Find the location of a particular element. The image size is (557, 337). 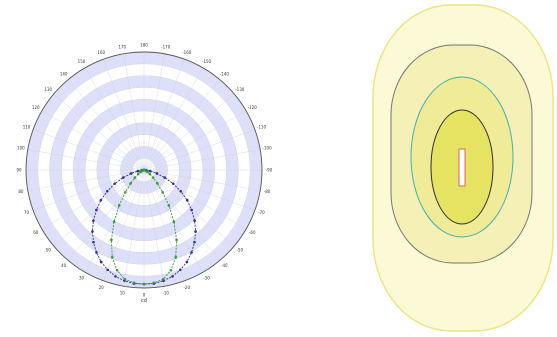

luminaire-outline is located at coordinates (462, 167).